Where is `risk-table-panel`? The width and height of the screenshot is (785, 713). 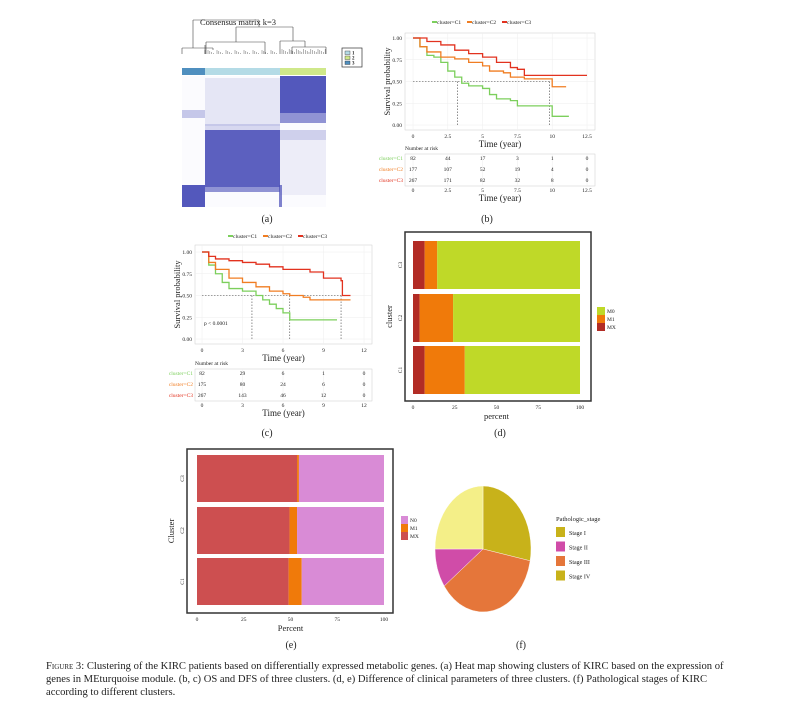
risk-table-panel is located at coordinates (283, 385).